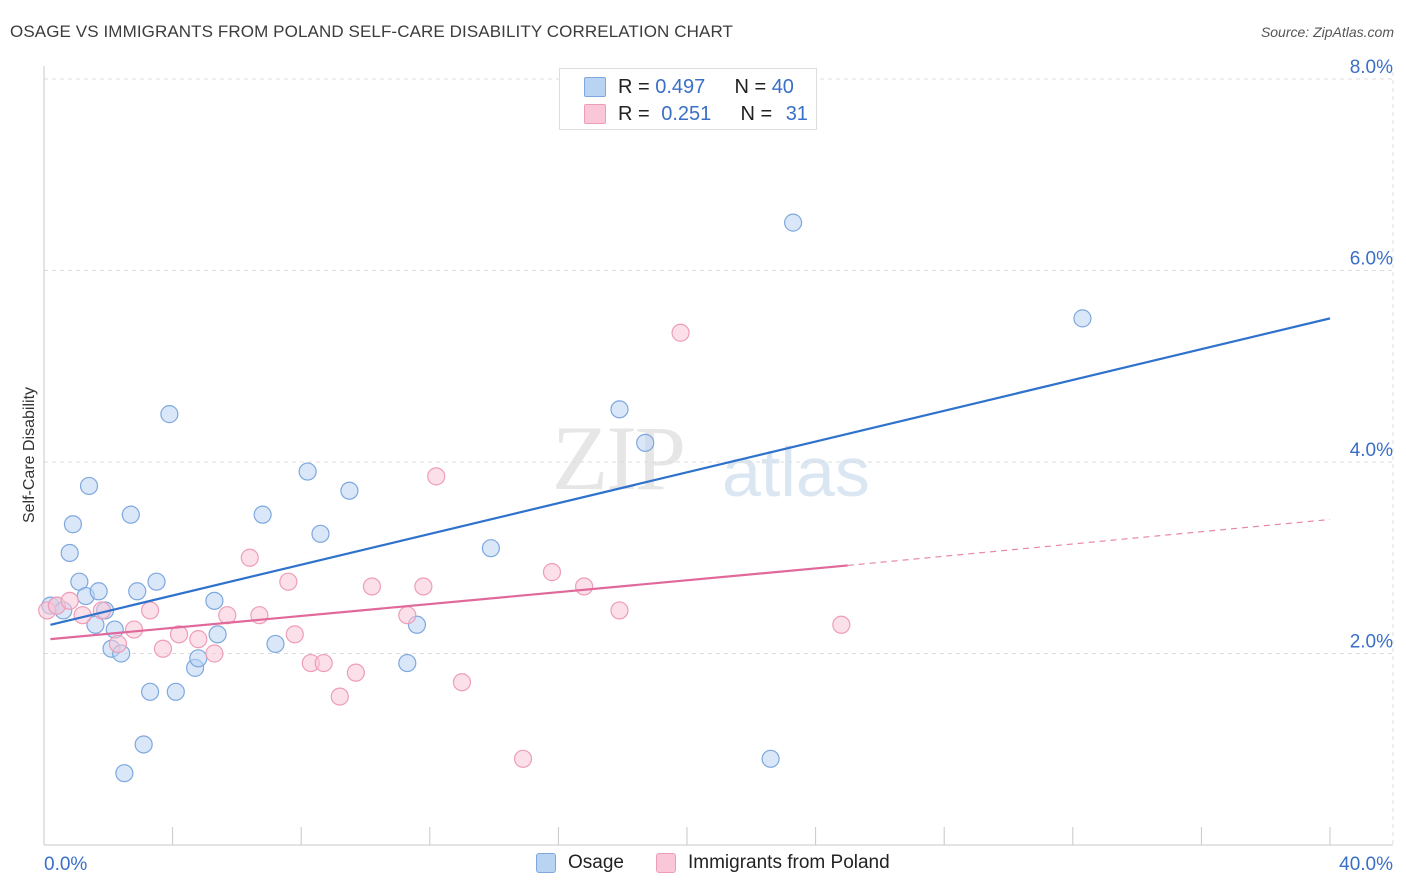 The width and height of the screenshot is (1406, 892). What do you see at coordinates (1371, 67) in the screenshot?
I see `y-tick-label: 8.0%` at bounding box center [1371, 67].